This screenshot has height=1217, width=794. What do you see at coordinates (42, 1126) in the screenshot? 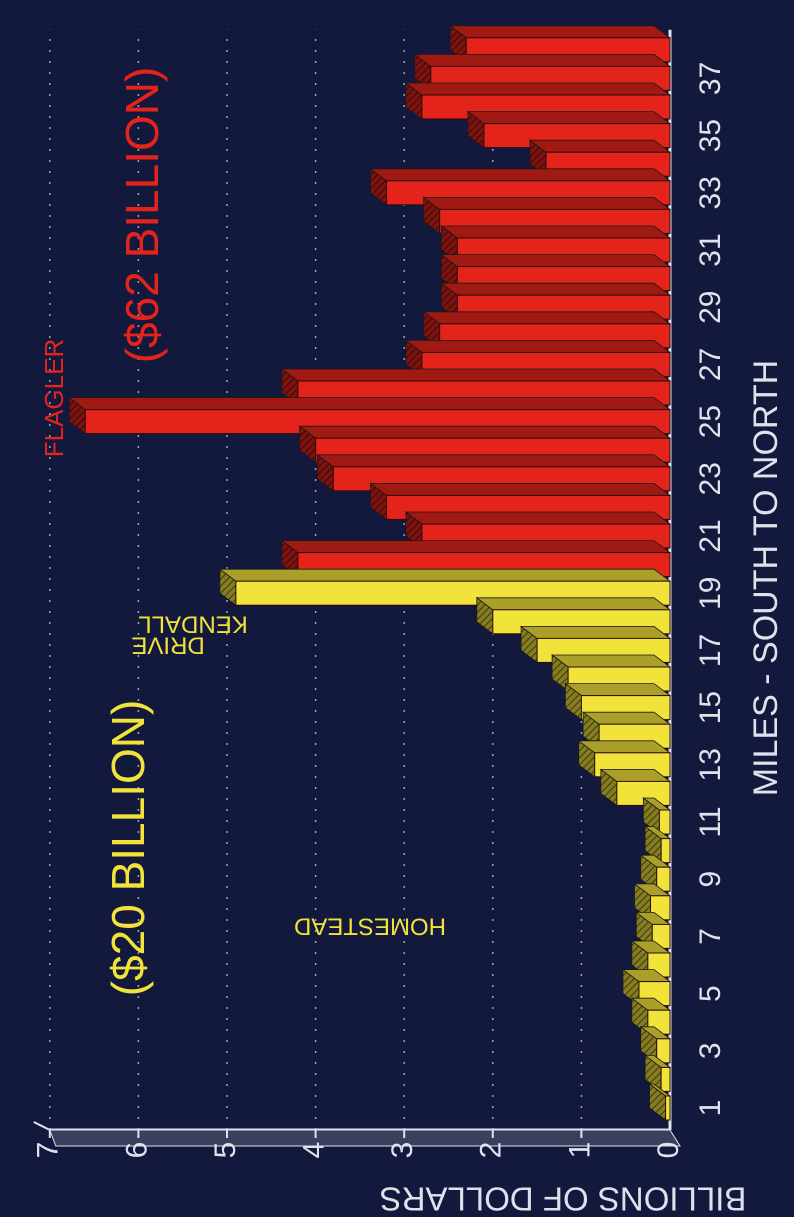
I see `frame-corner` at bounding box center [42, 1126].